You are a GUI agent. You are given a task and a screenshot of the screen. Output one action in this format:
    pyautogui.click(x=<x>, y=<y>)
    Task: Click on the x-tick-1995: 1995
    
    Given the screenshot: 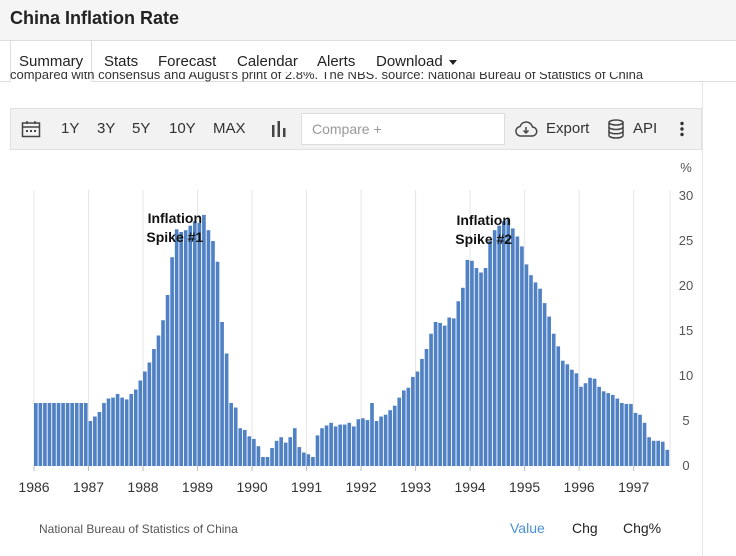 What is the action you would take?
    pyautogui.click(x=524, y=487)
    